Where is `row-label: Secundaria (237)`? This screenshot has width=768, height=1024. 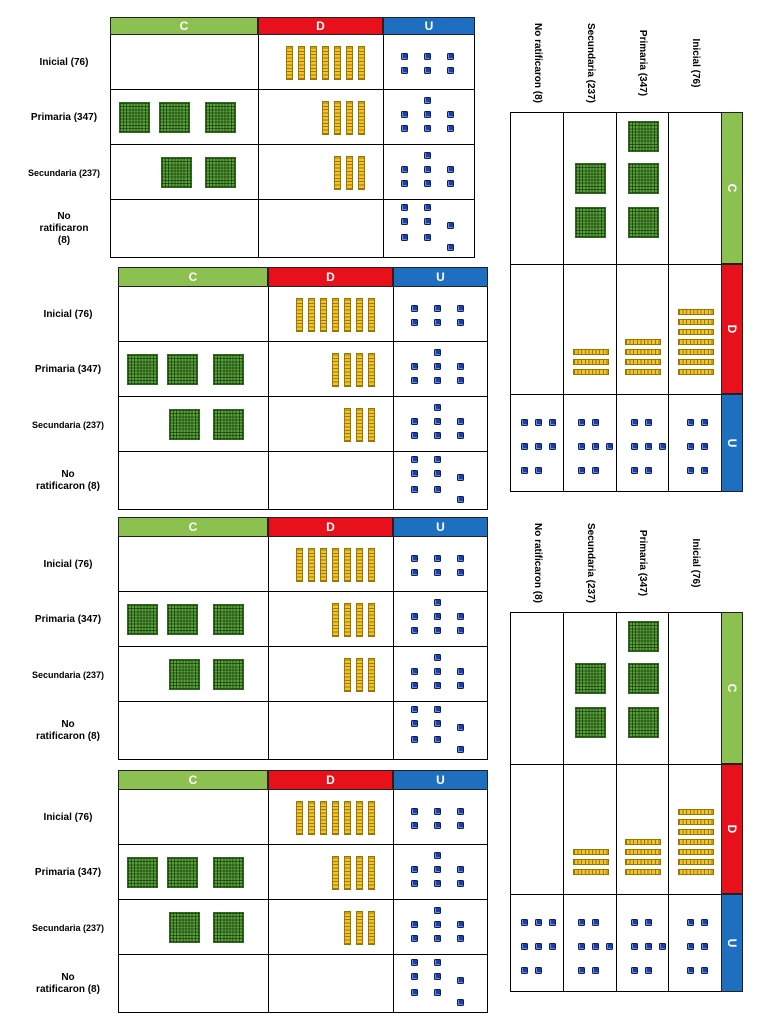
row-label: Secundaria (237) is located at coordinates (68, 674).